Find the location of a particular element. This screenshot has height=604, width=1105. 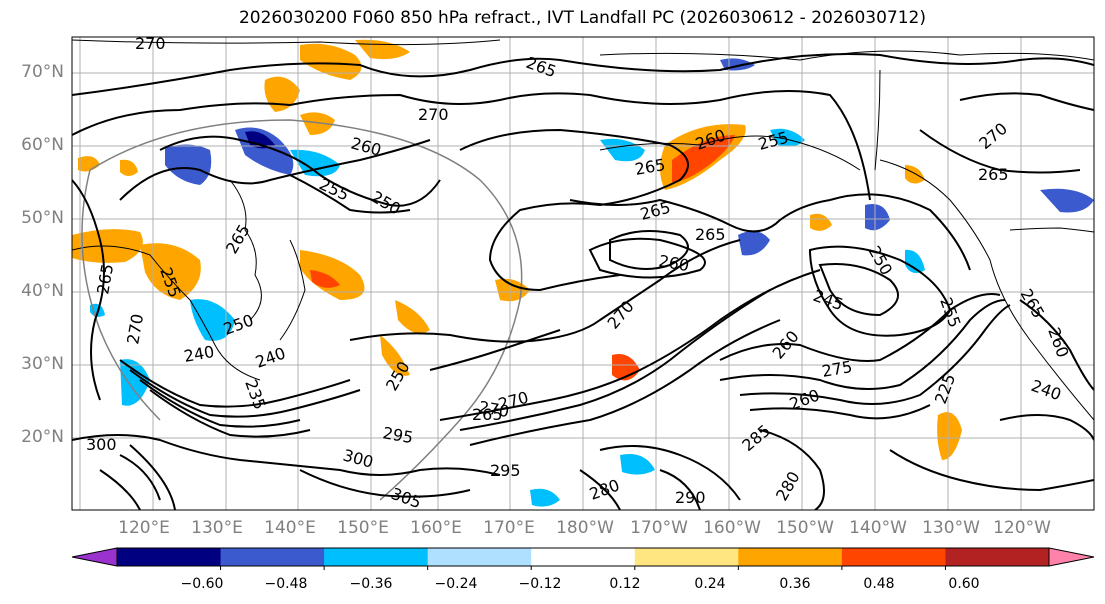

colorbar-tick-label: −0.48 is located at coordinates (286, 584).